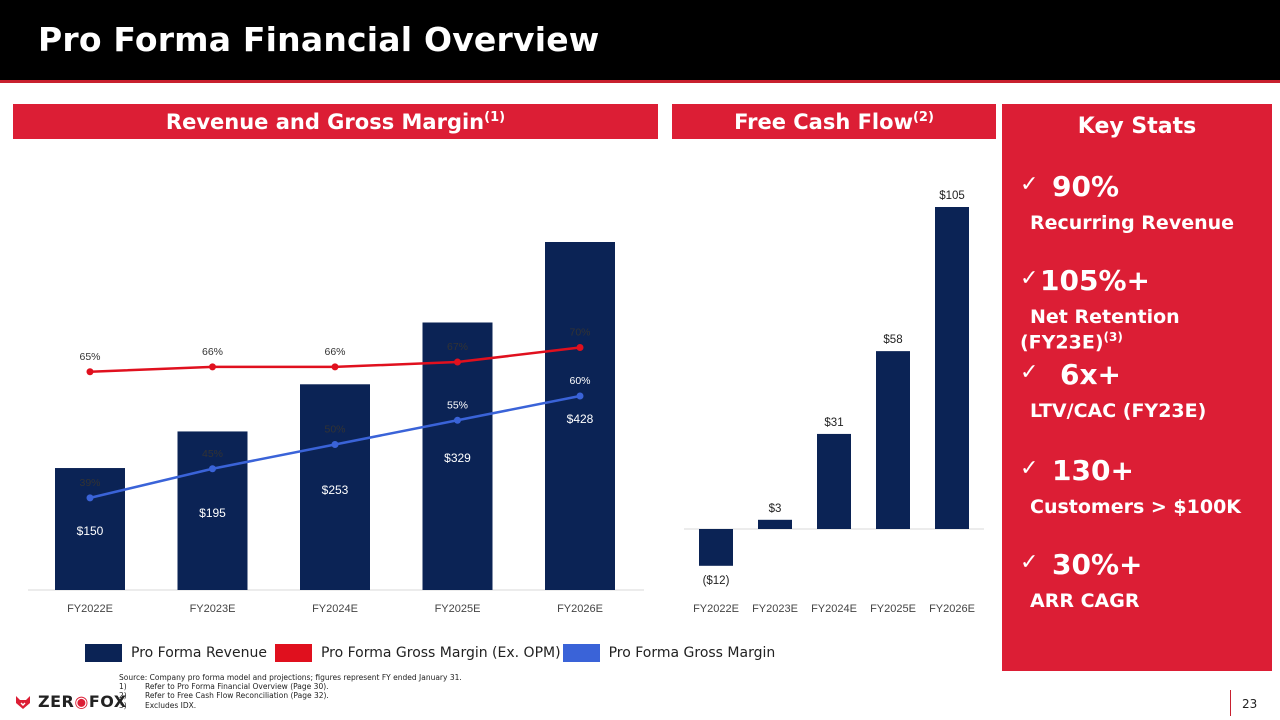 The width and height of the screenshot is (1280, 720). What do you see at coordinates (212, 513) in the screenshot?
I see `revenue-data-label: $195` at bounding box center [212, 513].